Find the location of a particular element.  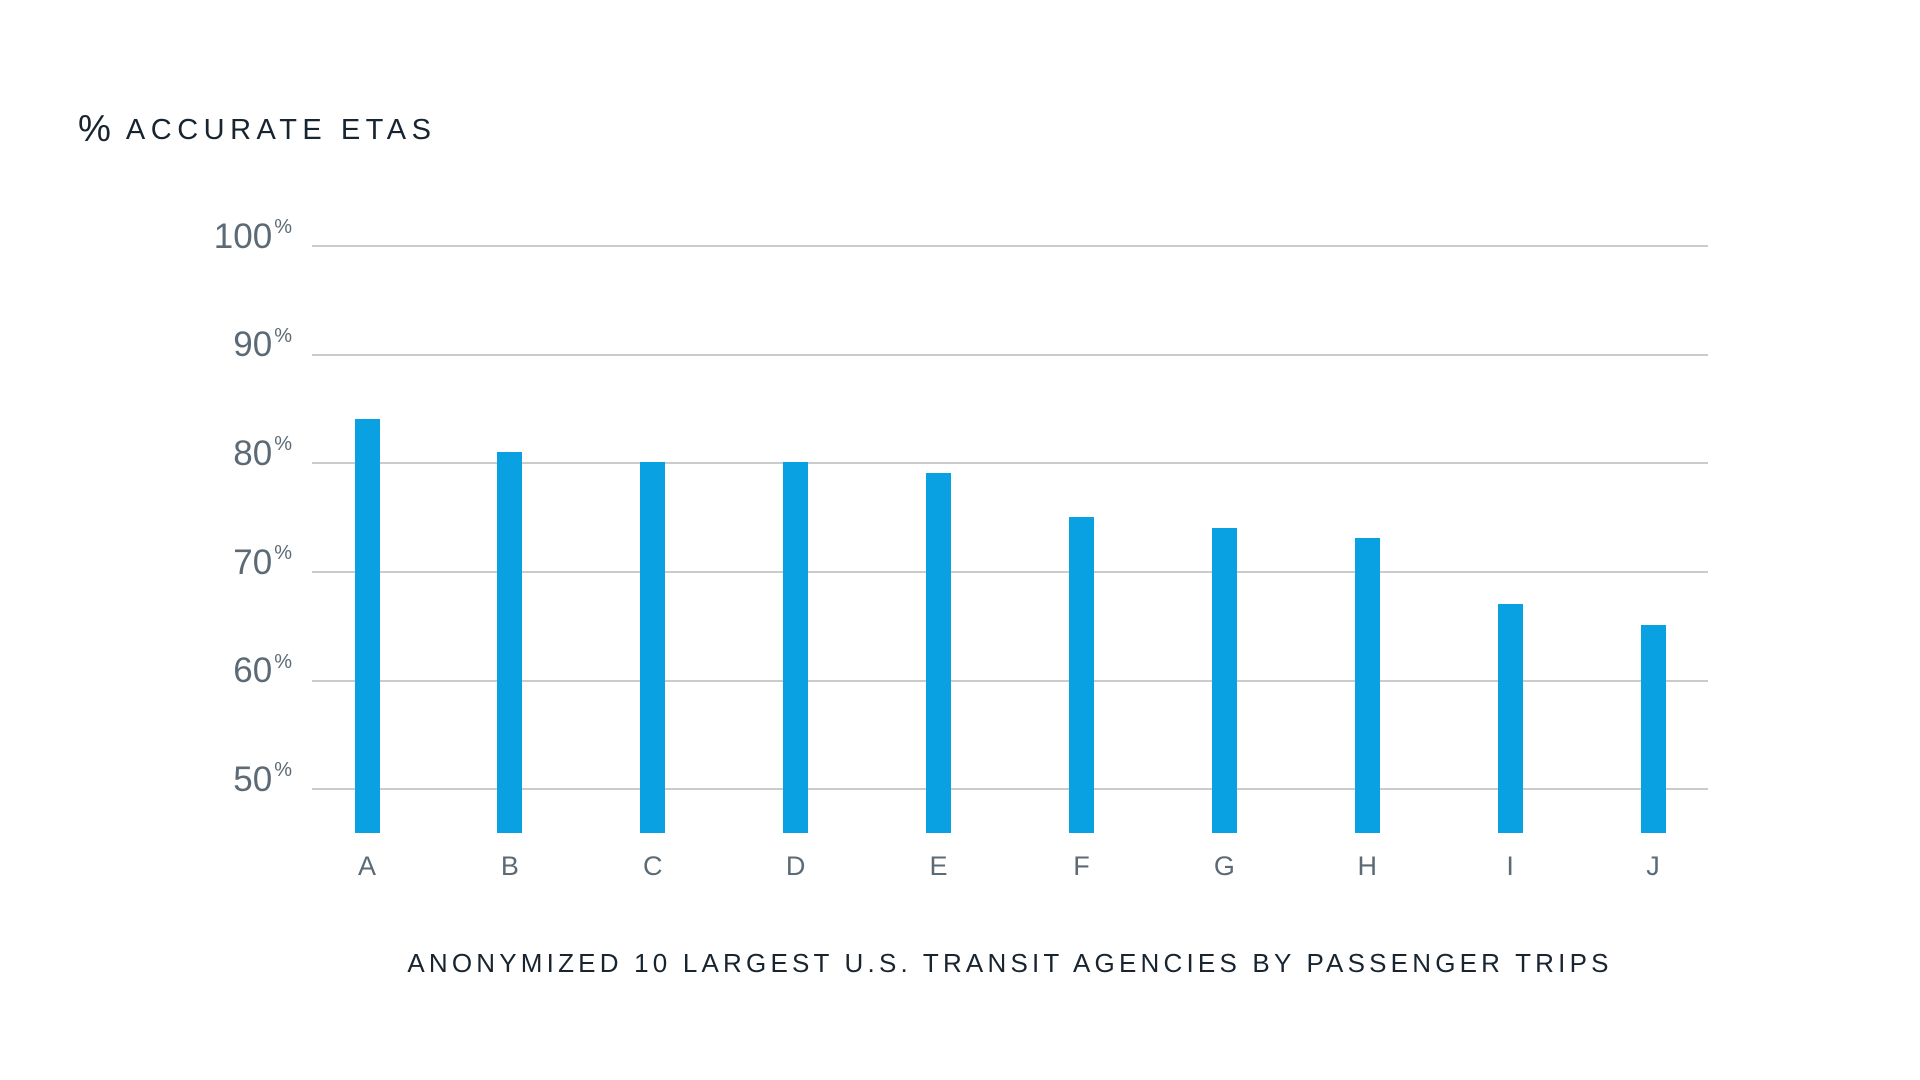

chart-title: % ACCURATE ETAS is located at coordinates (257, 129).